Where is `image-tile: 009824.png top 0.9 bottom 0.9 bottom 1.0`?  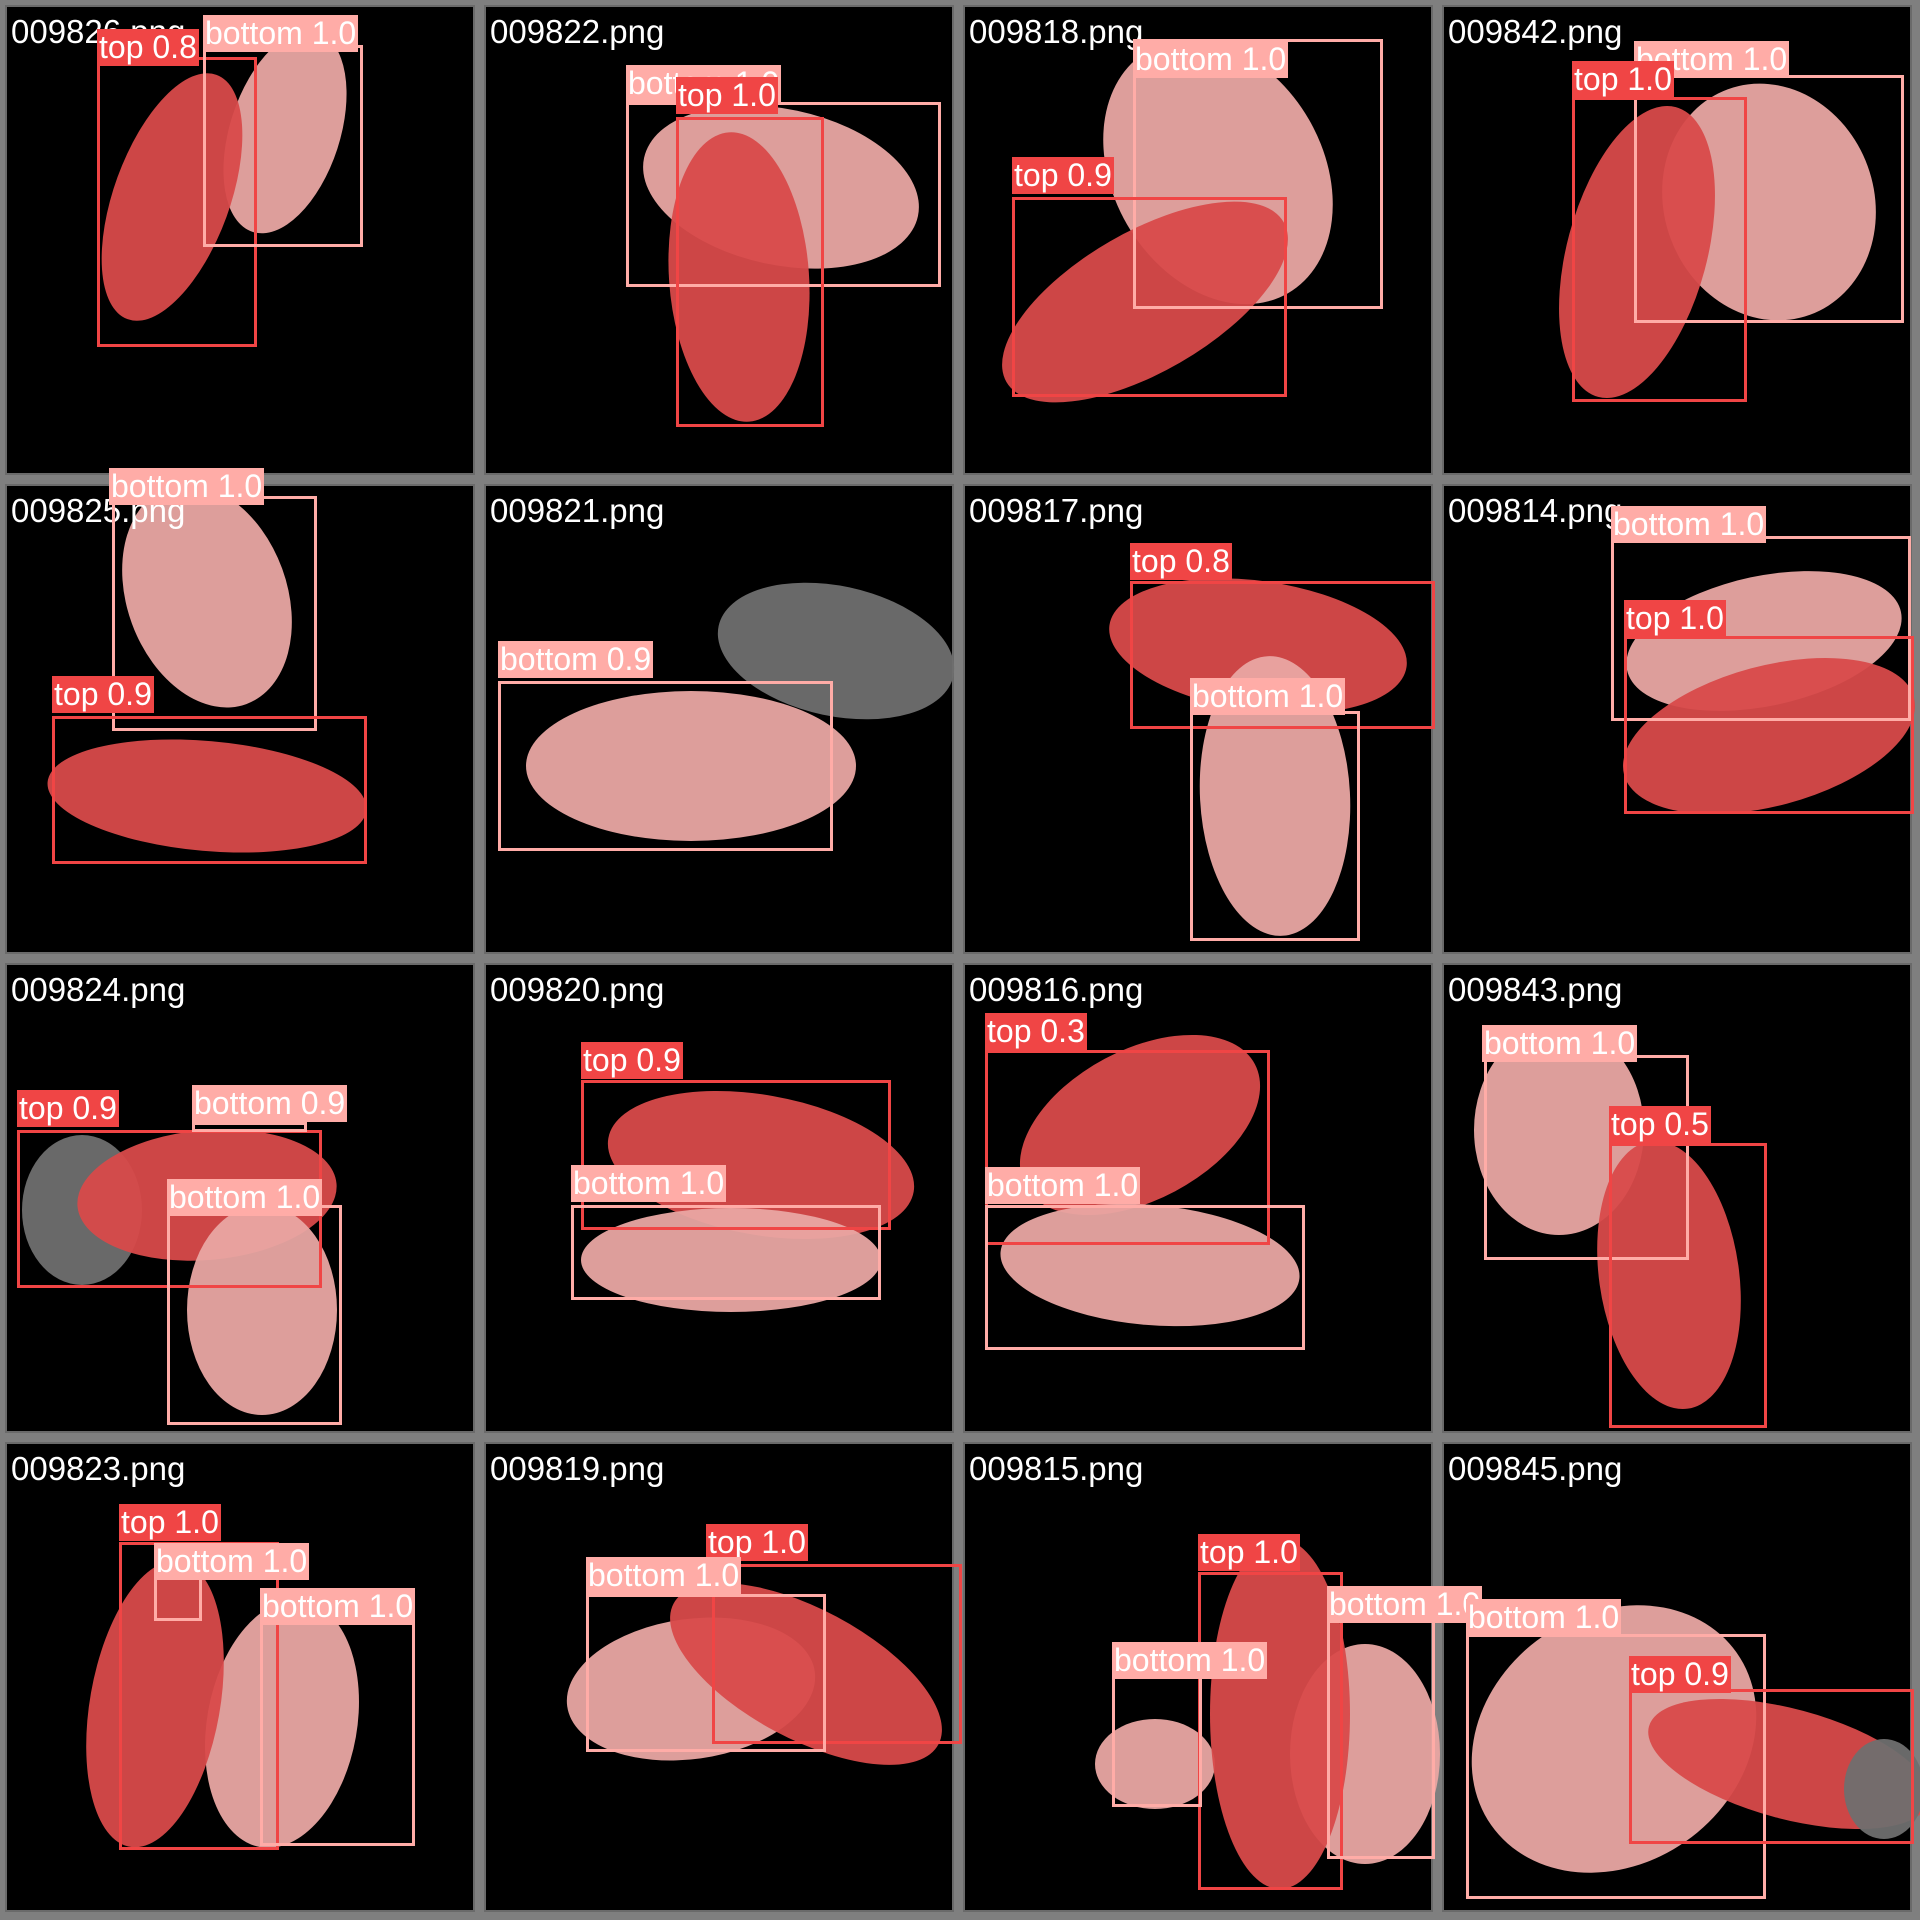
image-tile: 009824.png top 0.9 bottom 0.9 bottom 1.0 is located at coordinates (240, 1198).